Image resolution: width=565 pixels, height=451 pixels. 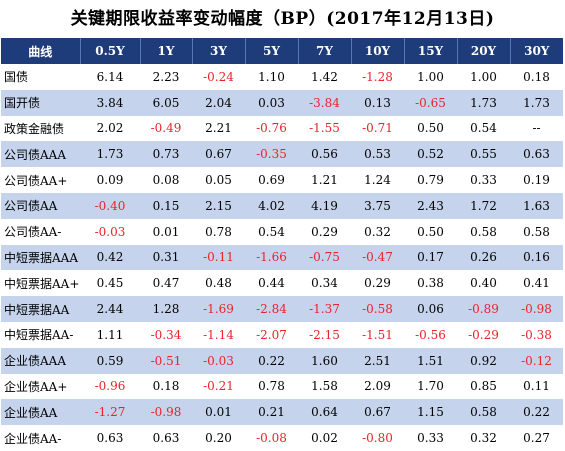 I want to click on table-cell: 0.17, so click(x=430, y=257).